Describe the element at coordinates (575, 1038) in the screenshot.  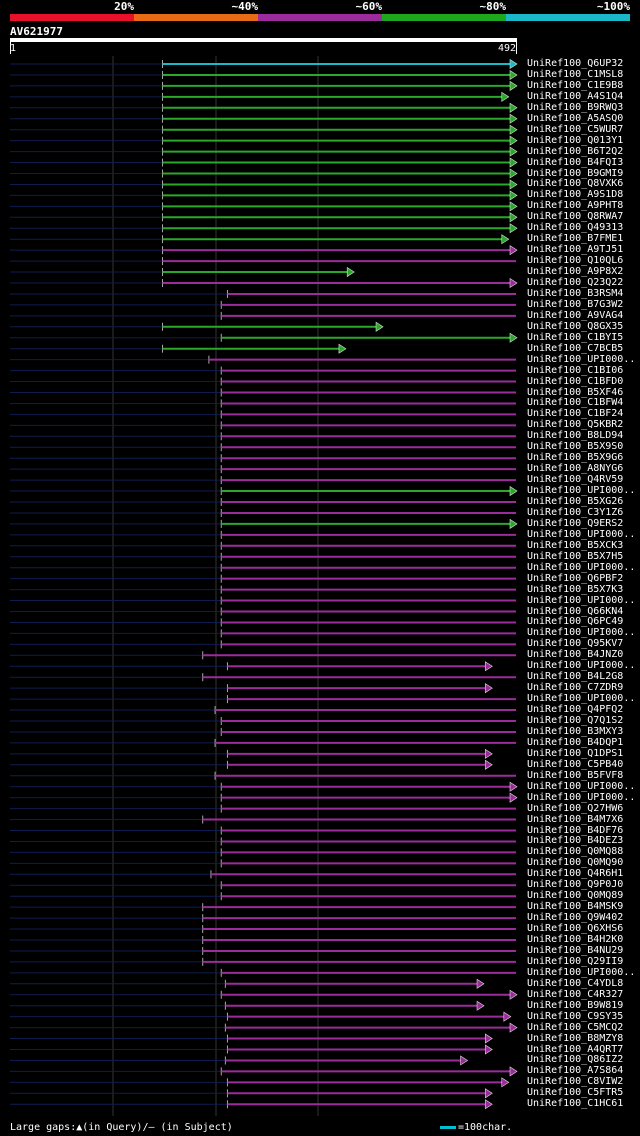
I see `hit-label: UniRef100_B8MZY8` at that location.